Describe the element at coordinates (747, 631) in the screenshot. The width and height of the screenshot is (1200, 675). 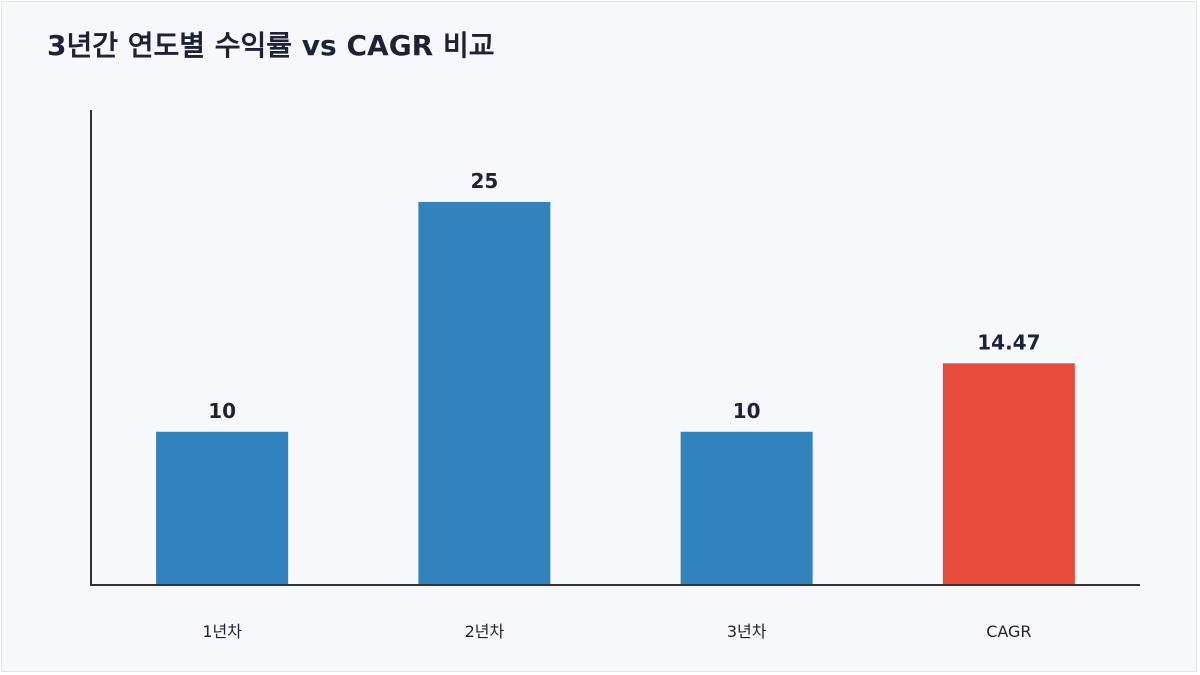
I see `x-tick-label-3: 3년차` at that location.